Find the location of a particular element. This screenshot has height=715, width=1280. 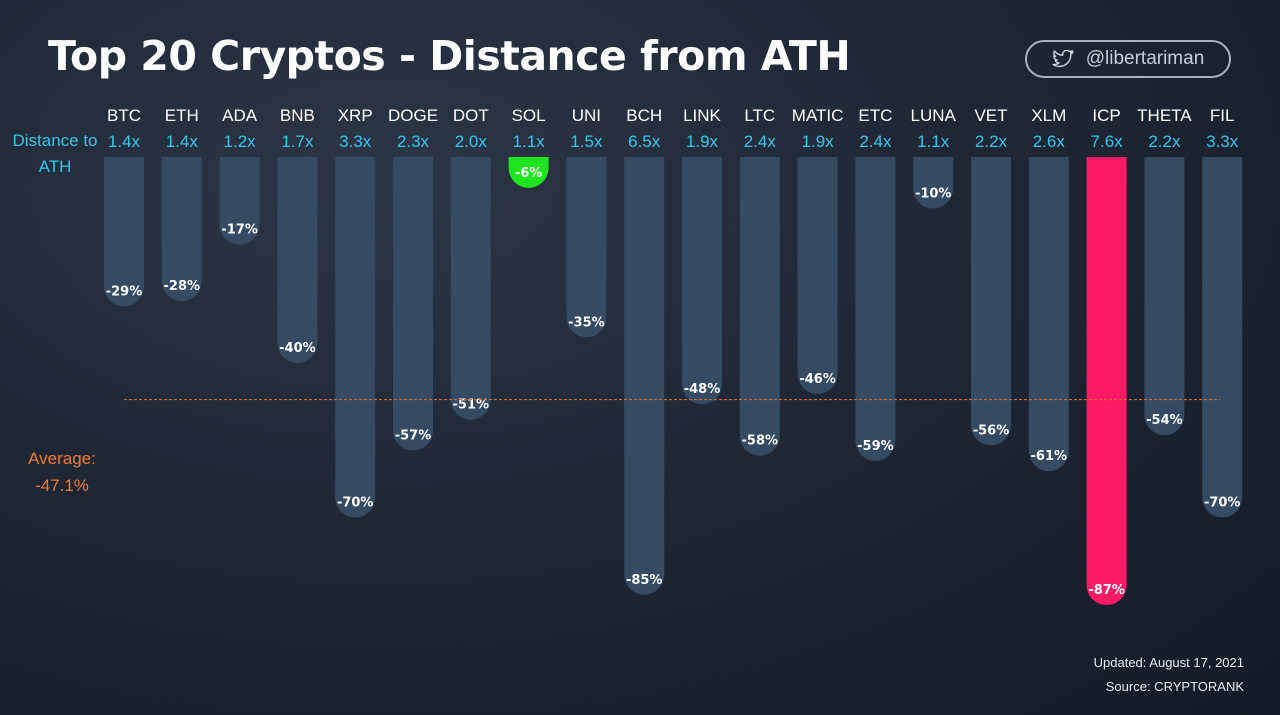

multiplier-label-xlm: 2.6x is located at coordinates (1049, 141).